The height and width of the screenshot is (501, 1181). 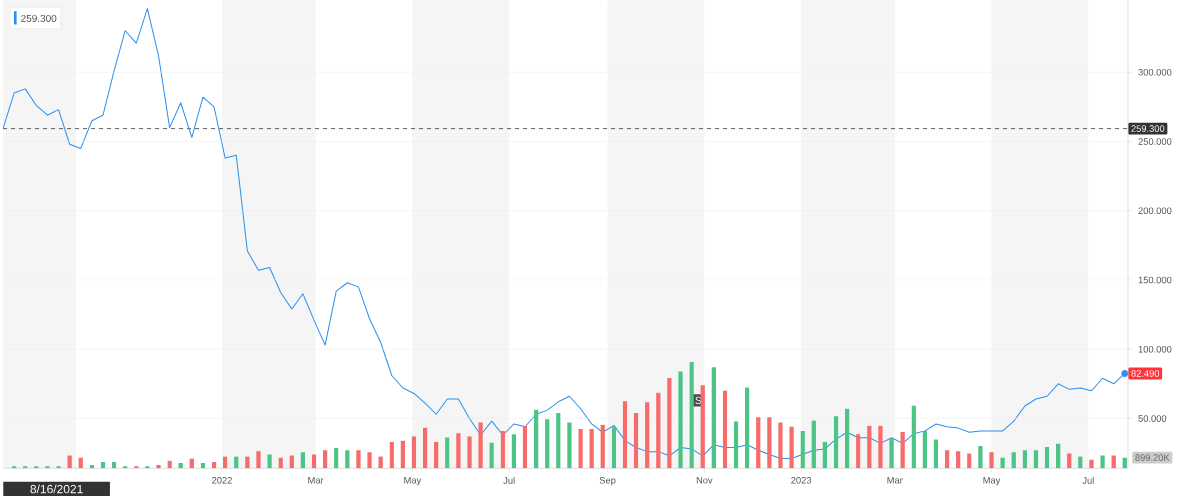 What do you see at coordinates (1155, 280) in the screenshot?
I see `y-tick-label: 150.000` at bounding box center [1155, 280].